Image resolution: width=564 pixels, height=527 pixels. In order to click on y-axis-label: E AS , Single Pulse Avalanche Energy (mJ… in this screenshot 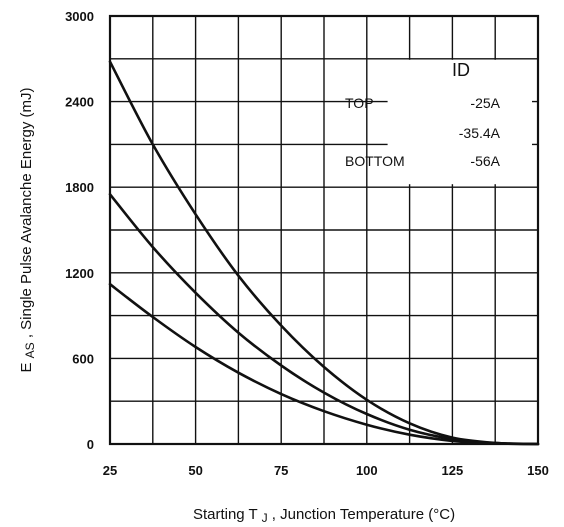, I will do `click(27, 229)`.